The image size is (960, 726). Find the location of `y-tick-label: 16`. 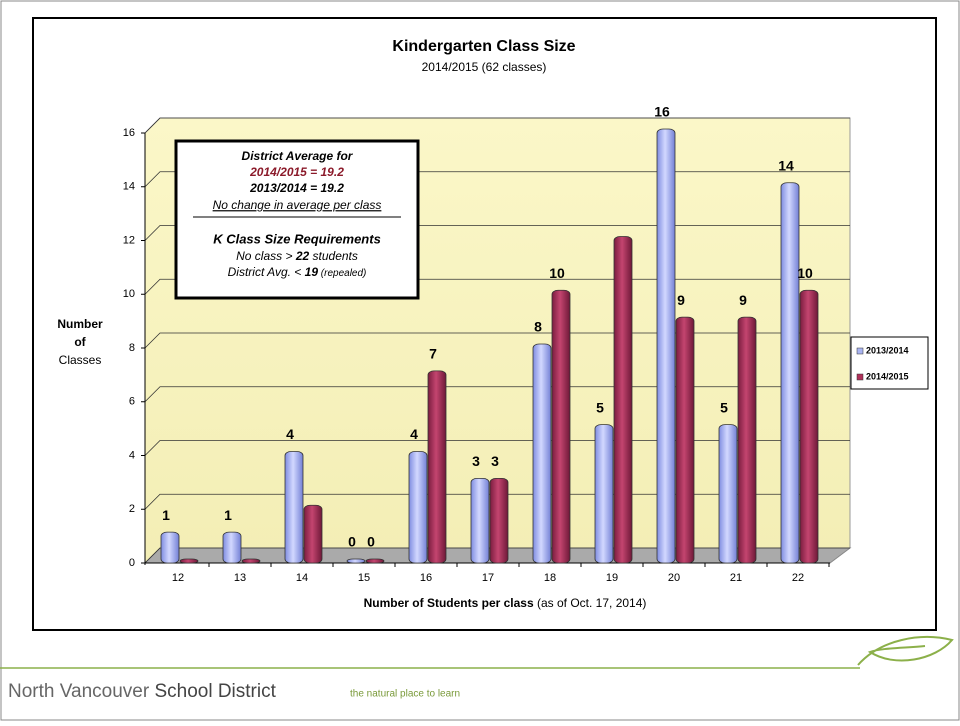

y-tick-label: 16 is located at coordinates (129, 133).